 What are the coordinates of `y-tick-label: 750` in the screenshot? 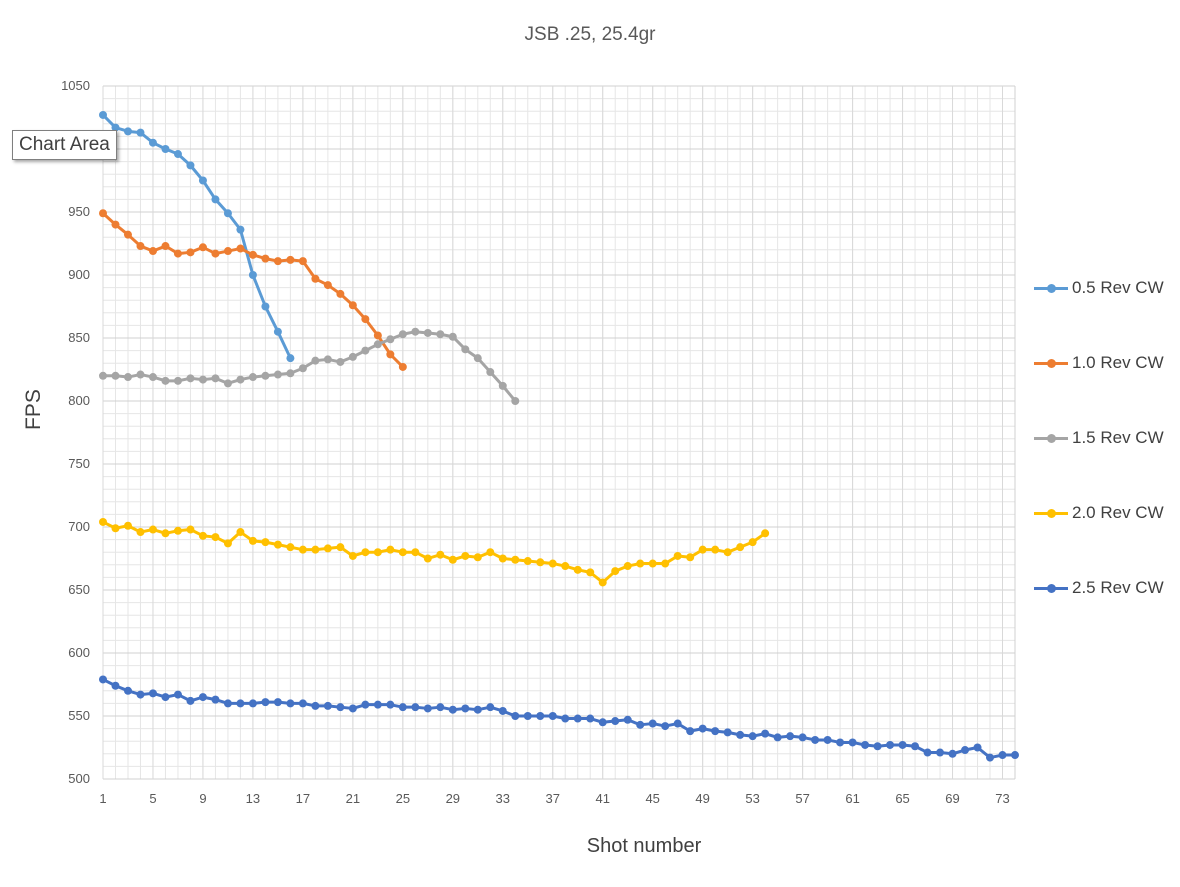 It's located at (79, 463).